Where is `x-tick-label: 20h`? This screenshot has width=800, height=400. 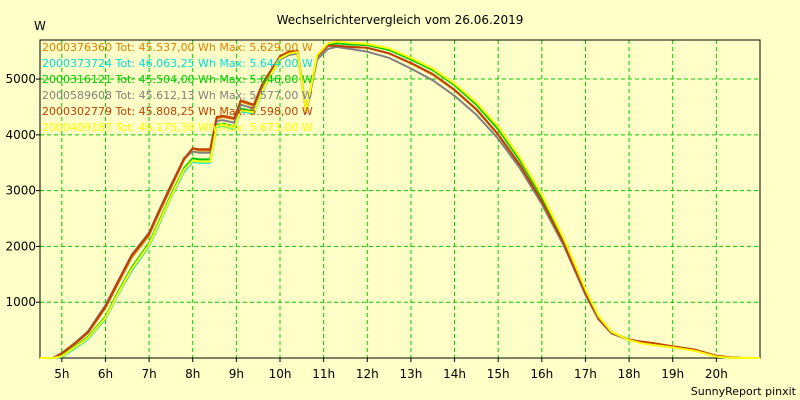 x-tick-label: 20h is located at coordinates (716, 374).